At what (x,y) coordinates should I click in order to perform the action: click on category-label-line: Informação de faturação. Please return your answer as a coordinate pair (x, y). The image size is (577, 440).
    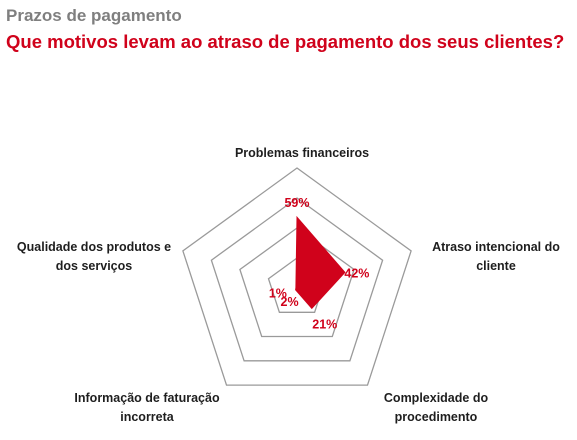
    Looking at the image, I should click on (147, 398).